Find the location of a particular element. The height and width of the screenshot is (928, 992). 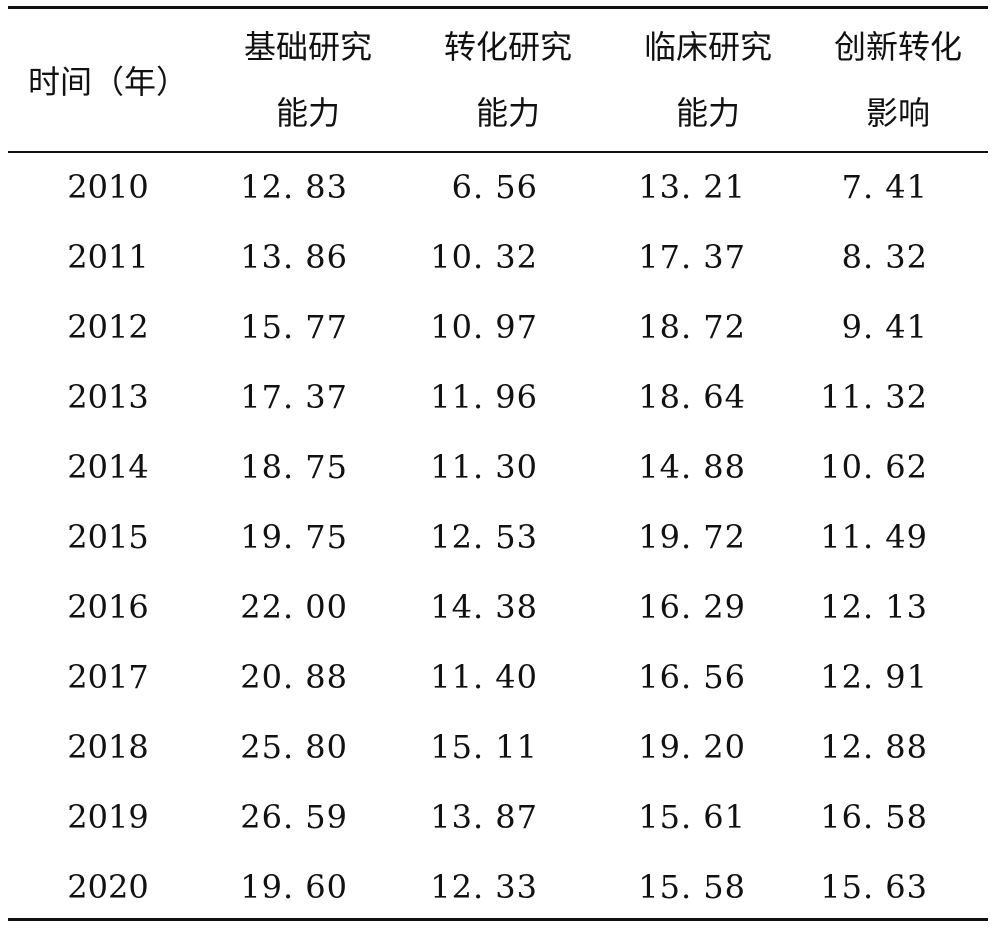

year-cell: 2015 is located at coordinates (108, 537).